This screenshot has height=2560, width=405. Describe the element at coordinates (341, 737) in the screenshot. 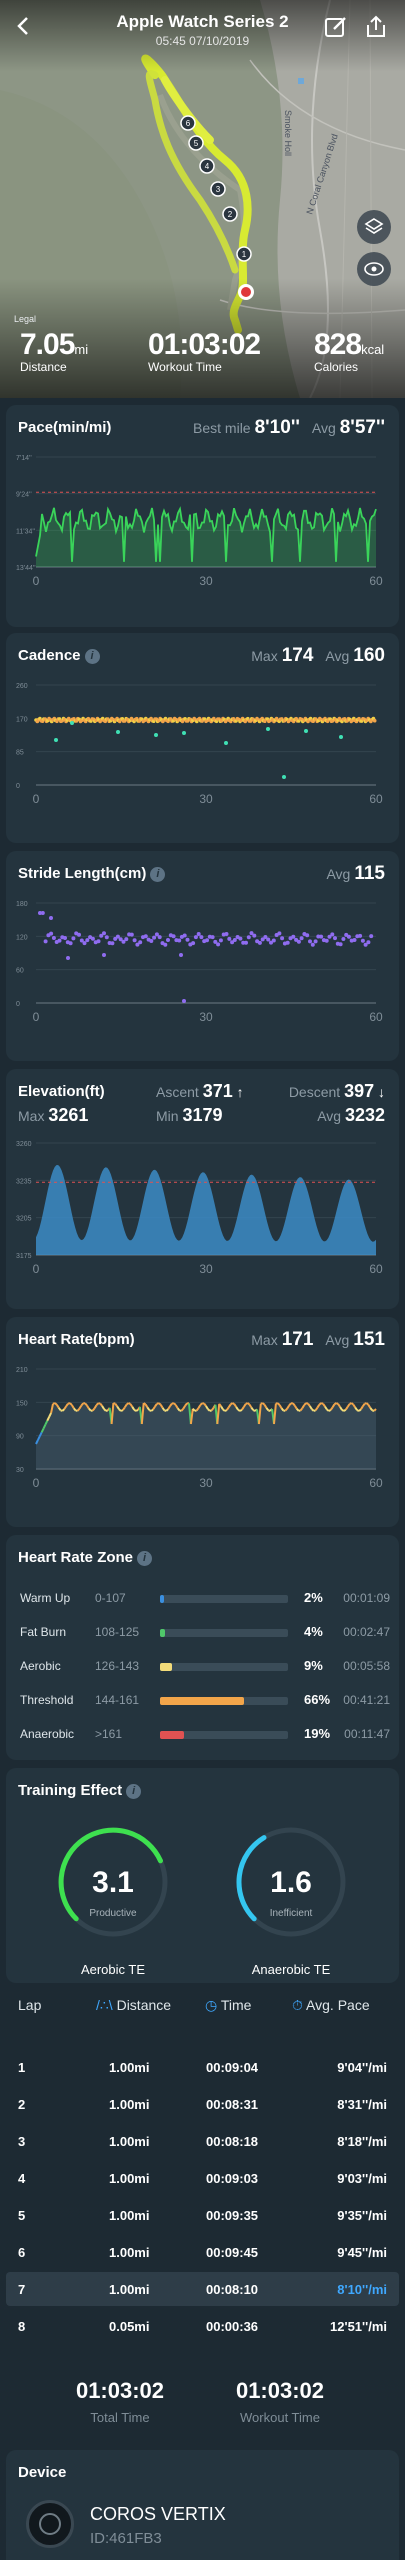

I see `cadence-point` at that location.